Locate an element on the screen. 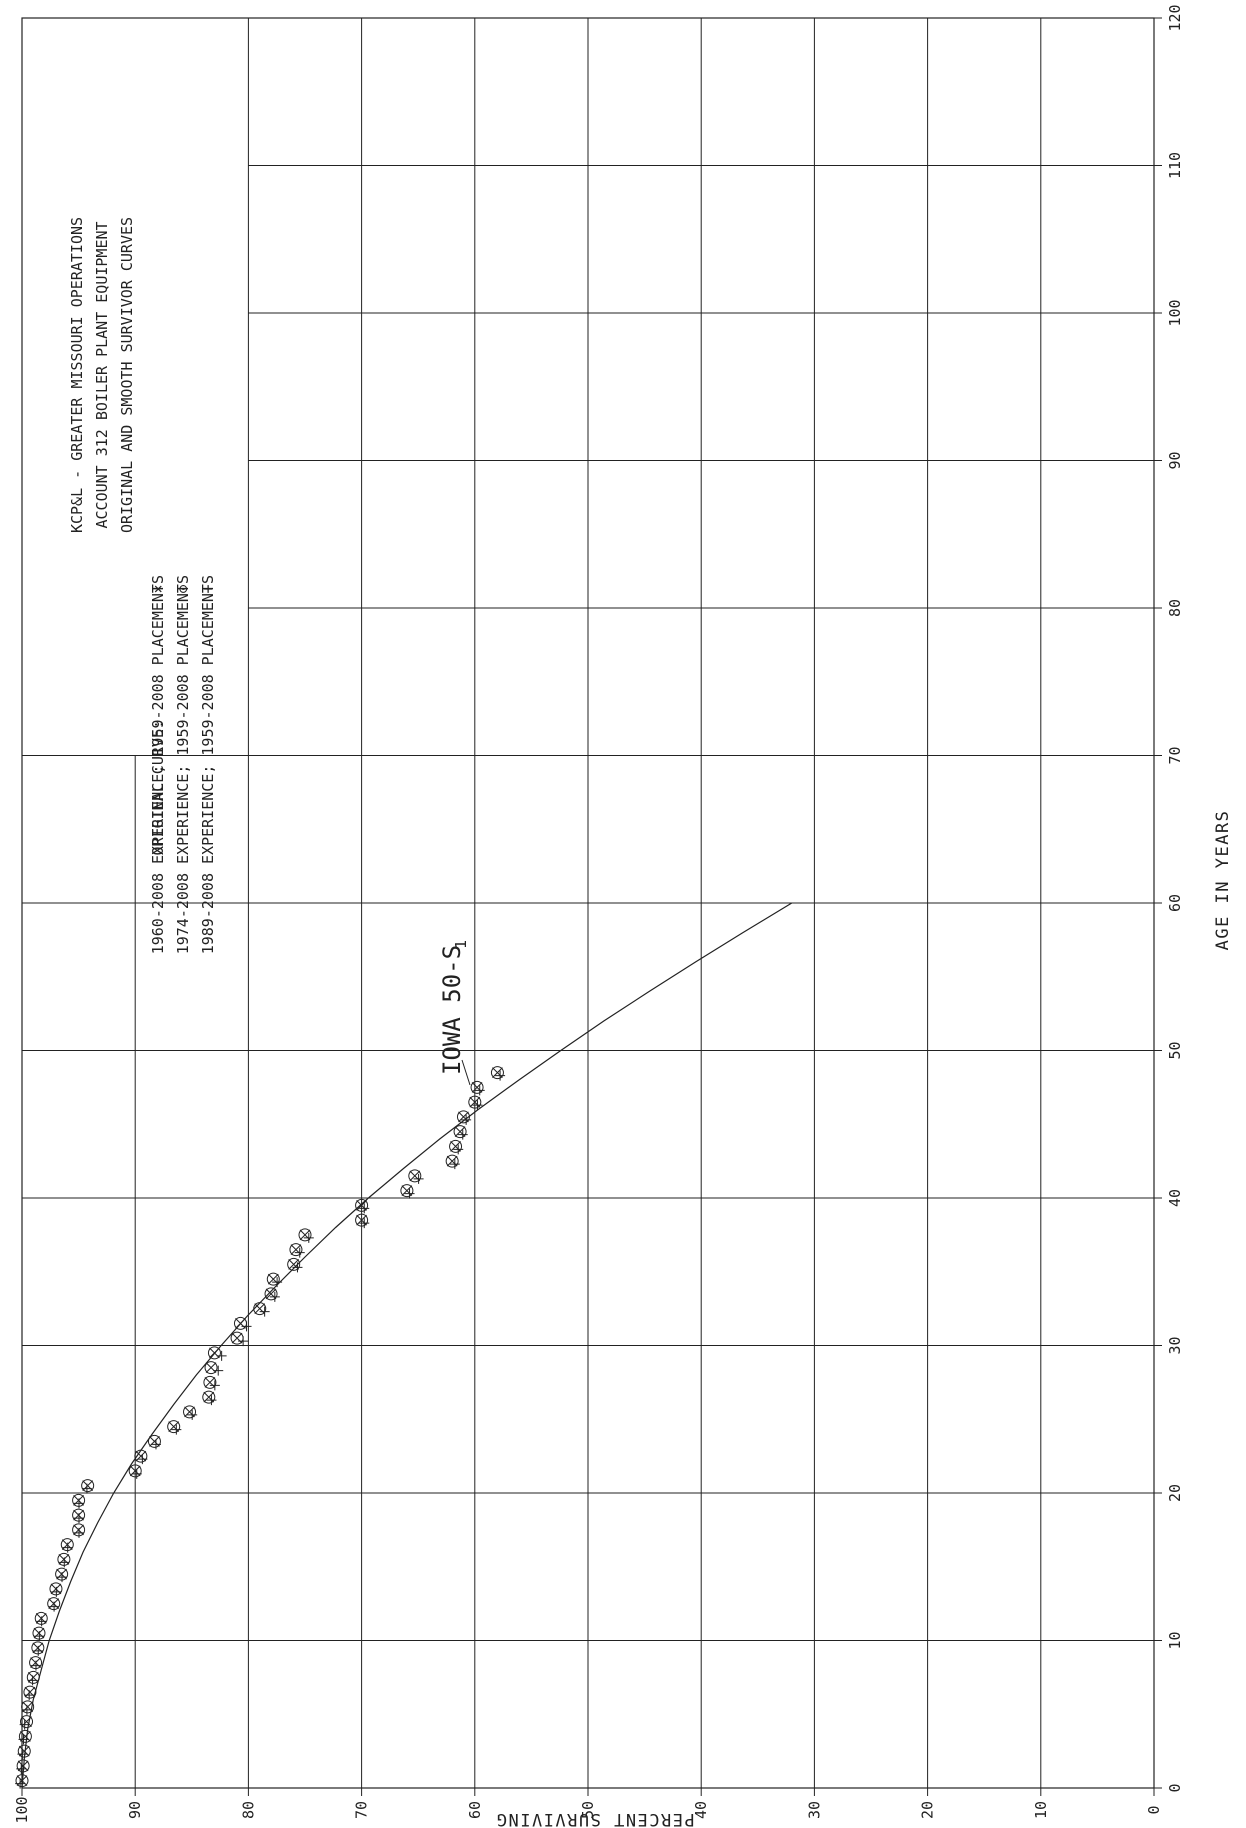 The image size is (1246, 1828). pct-tick-label-30: 30 is located at coordinates (814, 1810).